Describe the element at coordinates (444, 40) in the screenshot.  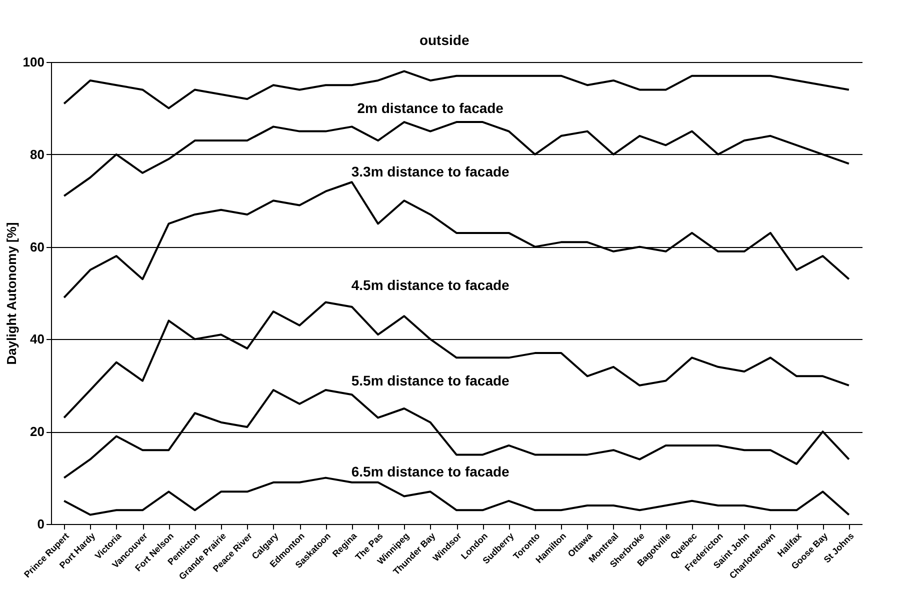
I see `series-label: outside` at that location.